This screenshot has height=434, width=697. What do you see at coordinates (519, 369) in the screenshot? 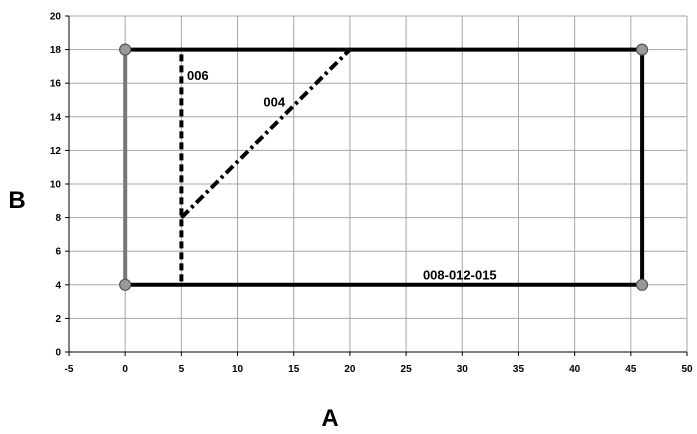
I see `x-tick-label: 35` at bounding box center [519, 369].